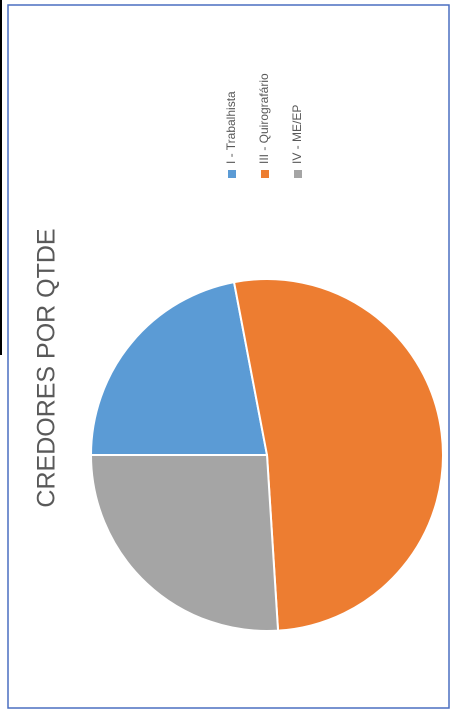 This screenshot has width=456, height=715. Describe the element at coordinates (297, 134) in the screenshot. I see `legend-label: IV - ME/EP` at that location.